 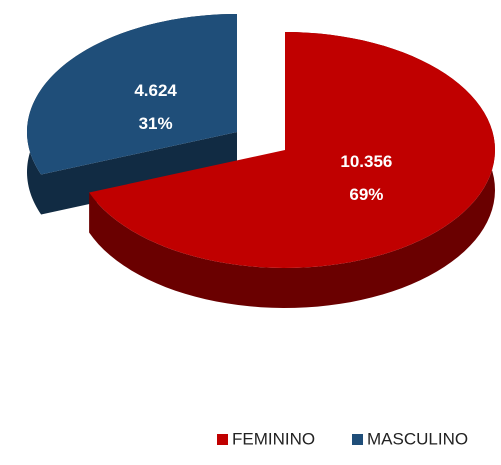 I want to click on data-label: 10.356, so click(x=366, y=161).